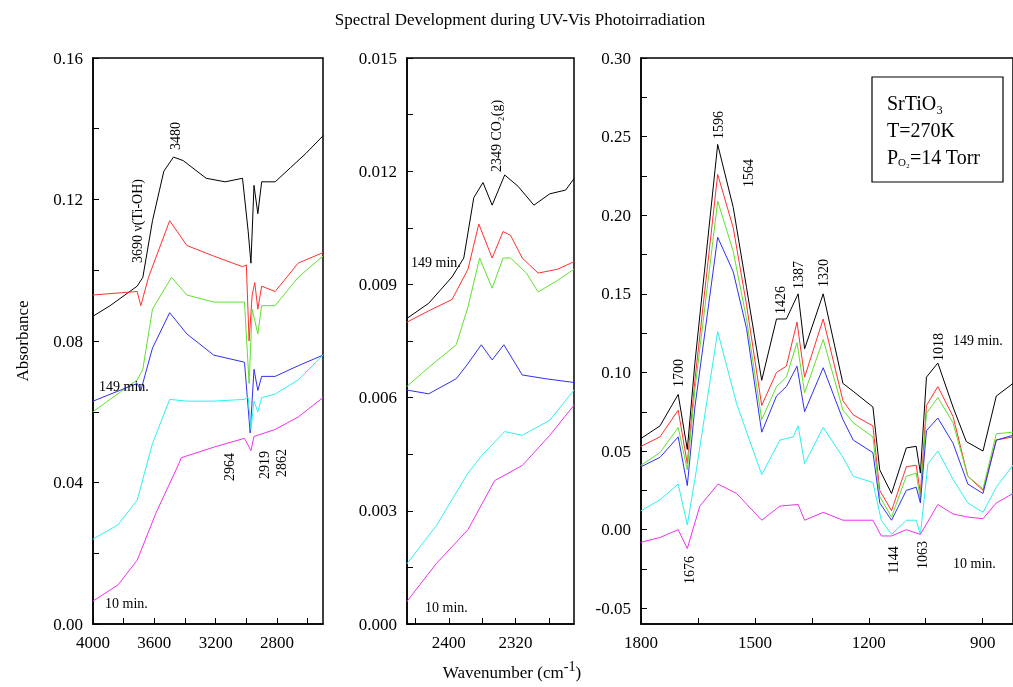 Image resolution: width=1013 pixels, height=687 pixels. What do you see at coordinates (938, 347) in the screenshot?
I see `annotation: 1018` at bounding box center [938, 347].